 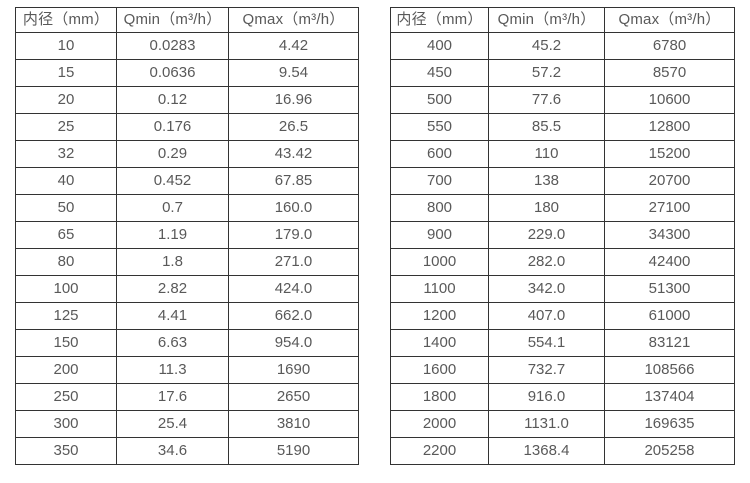 I want to click on cell-inner-diameter: 80, so click(x=66, y=262).